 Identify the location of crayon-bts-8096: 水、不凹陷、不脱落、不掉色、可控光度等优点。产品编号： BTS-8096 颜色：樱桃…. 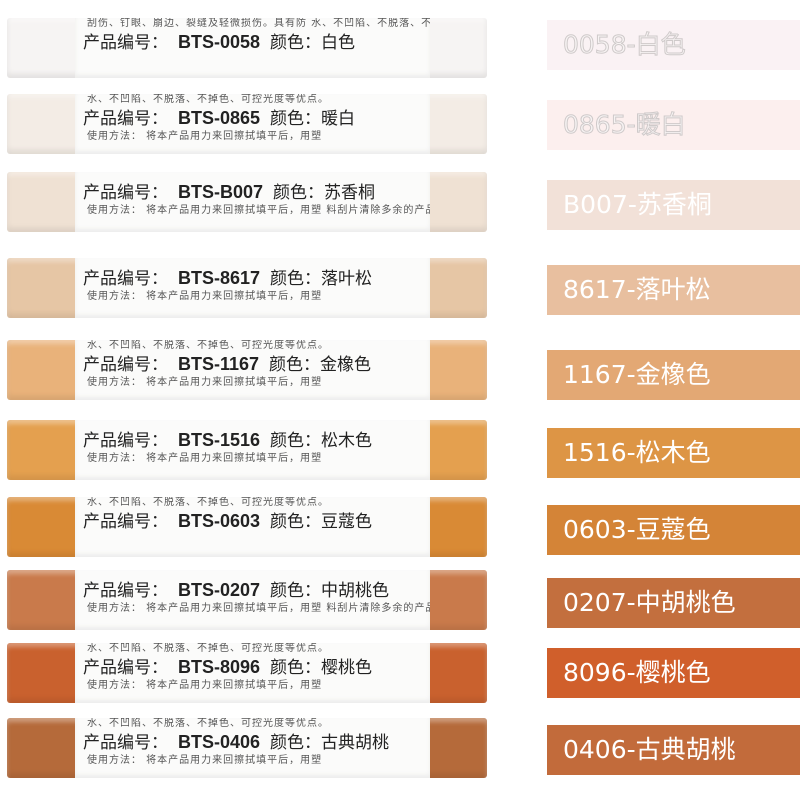
(247, 673).